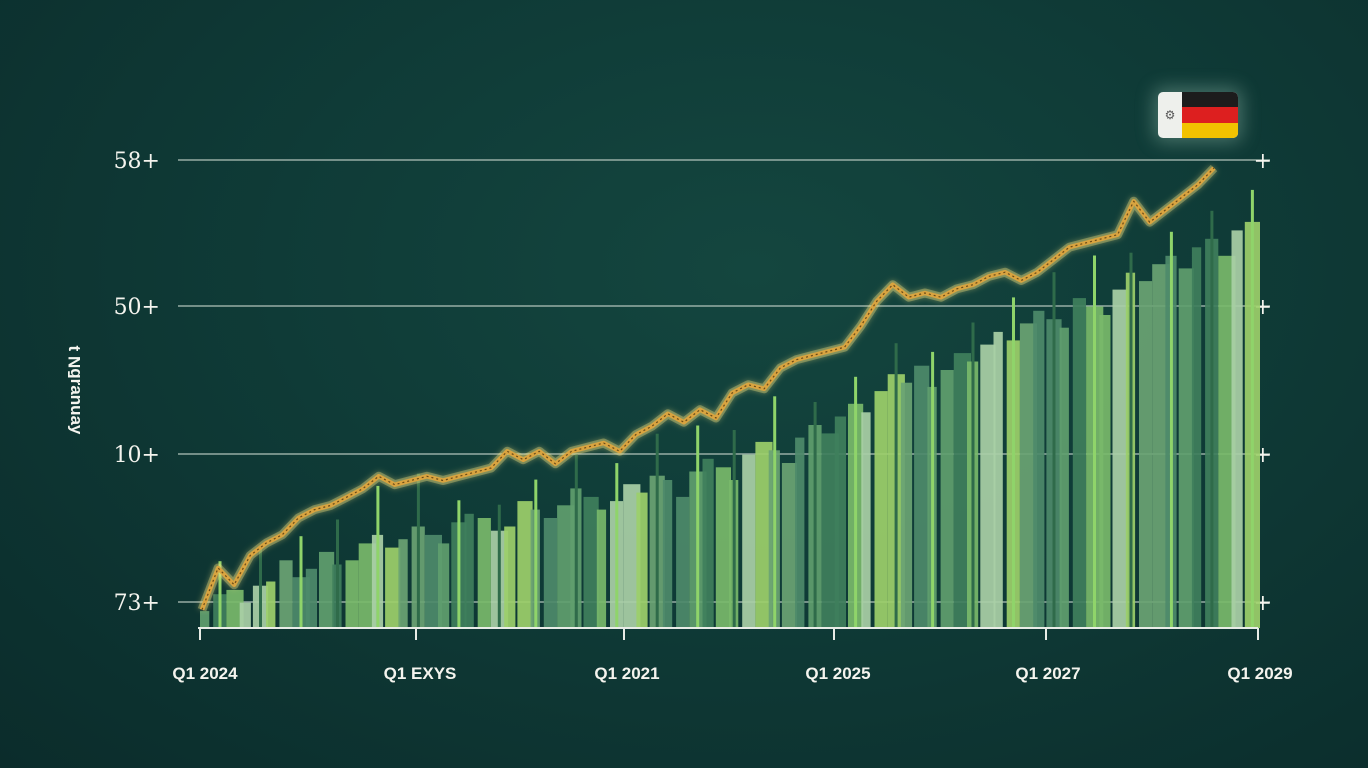  What do you see at coordinates (420, 673) in the screenshot?
I see `x-tick-label: Q1 EXYS` at bounding box center [420, 673].